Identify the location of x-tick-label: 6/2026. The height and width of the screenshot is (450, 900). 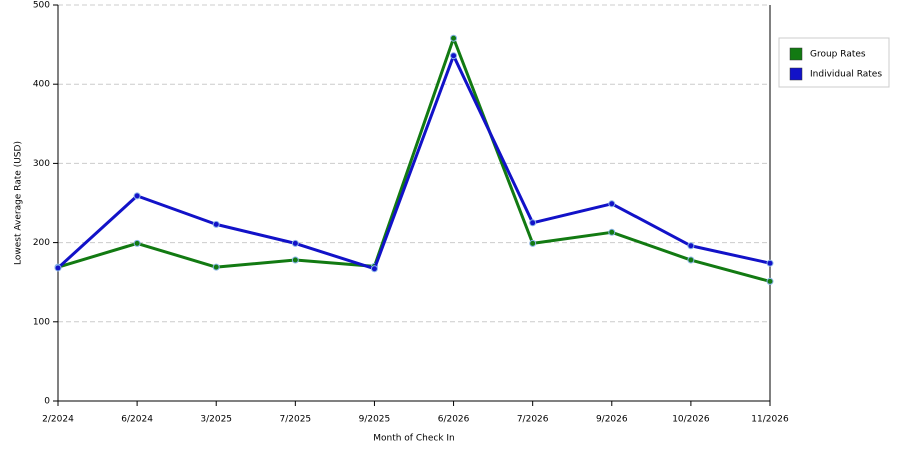
(454, 420).